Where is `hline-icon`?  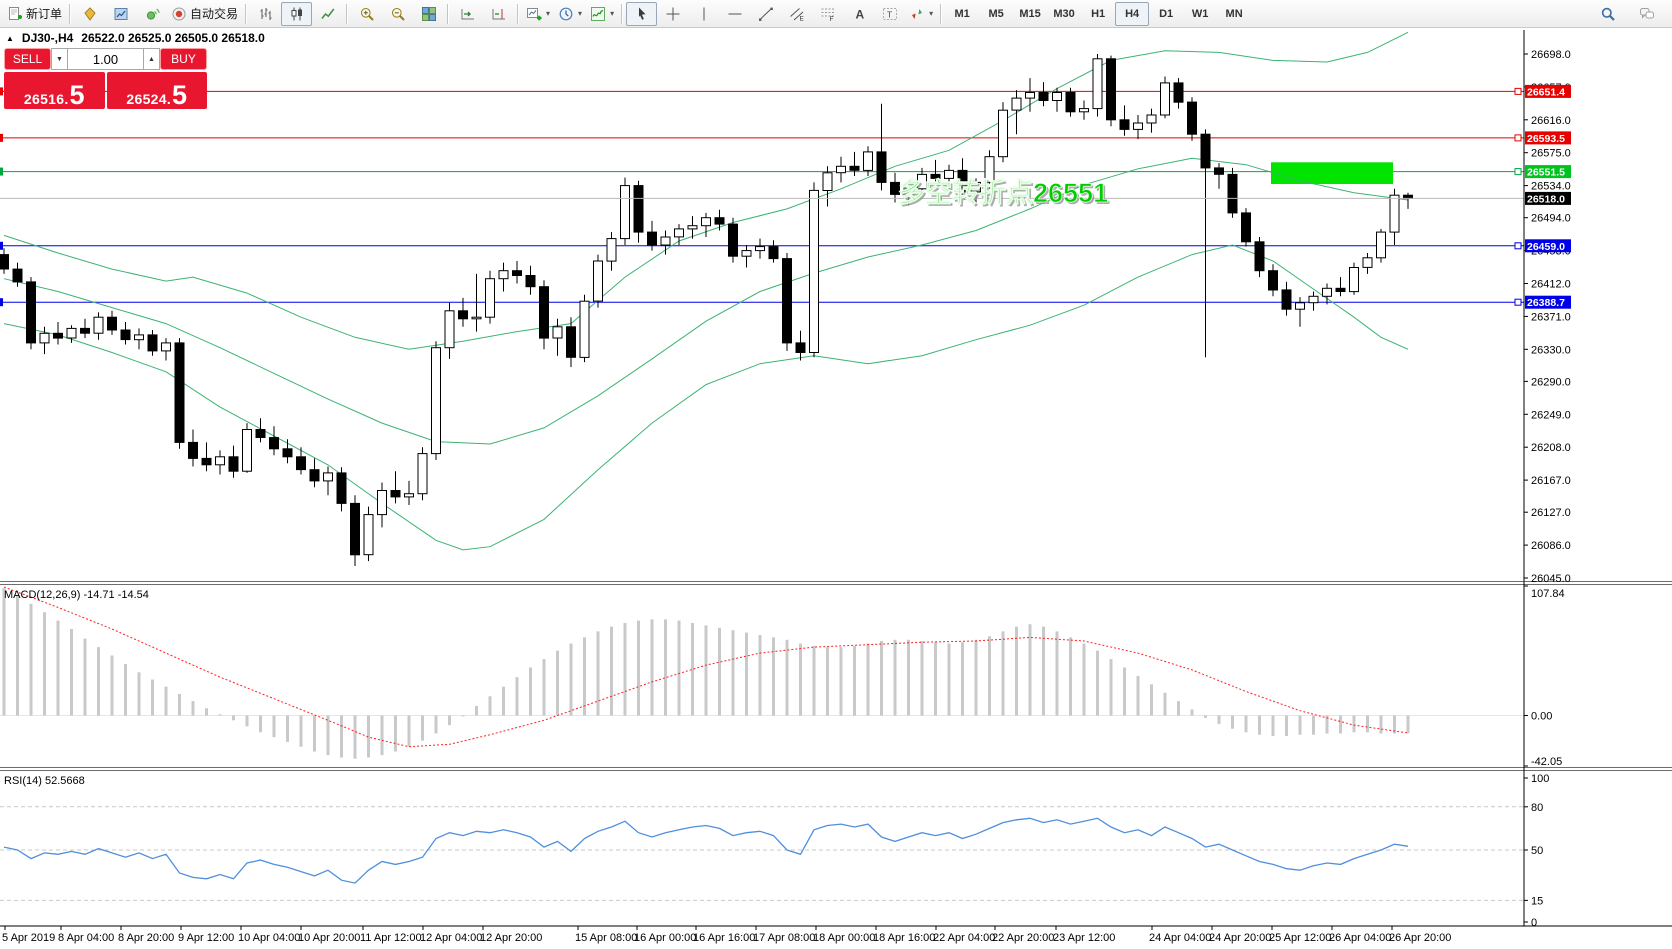 hline-icon is located at coordinates (735, 13).